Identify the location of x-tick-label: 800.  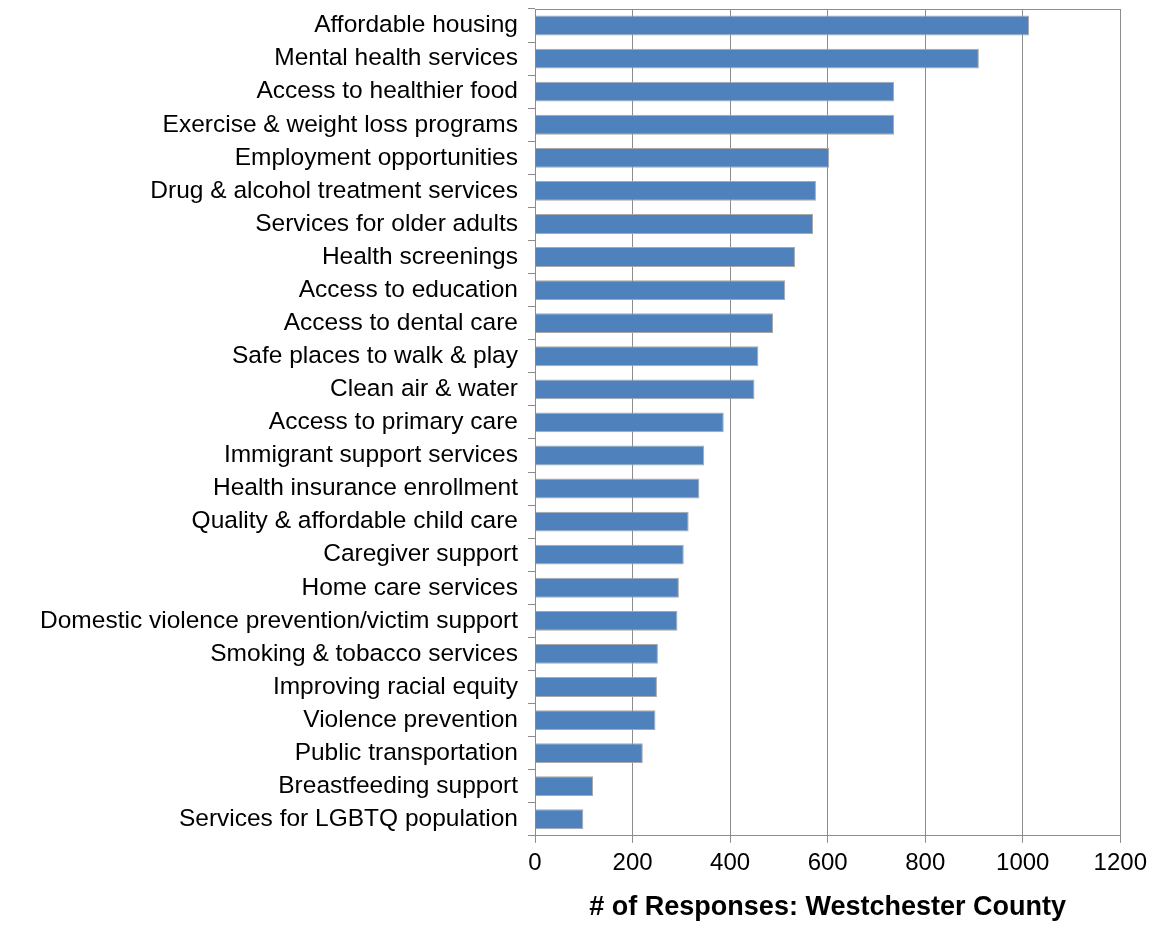
(925, 861).